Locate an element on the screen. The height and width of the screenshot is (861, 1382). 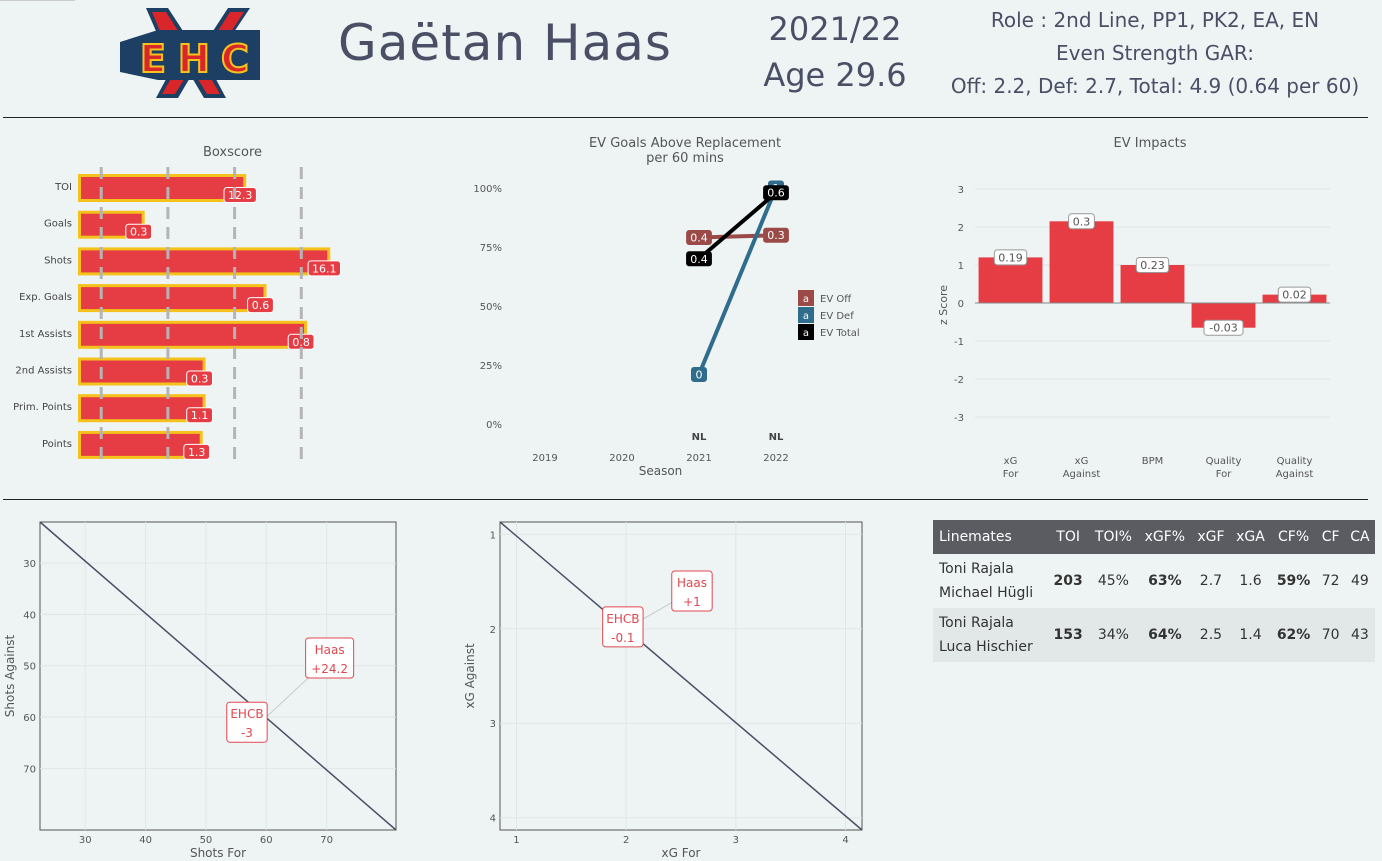
gar-legend-label: EV Total is located at coordinates (840, 333).